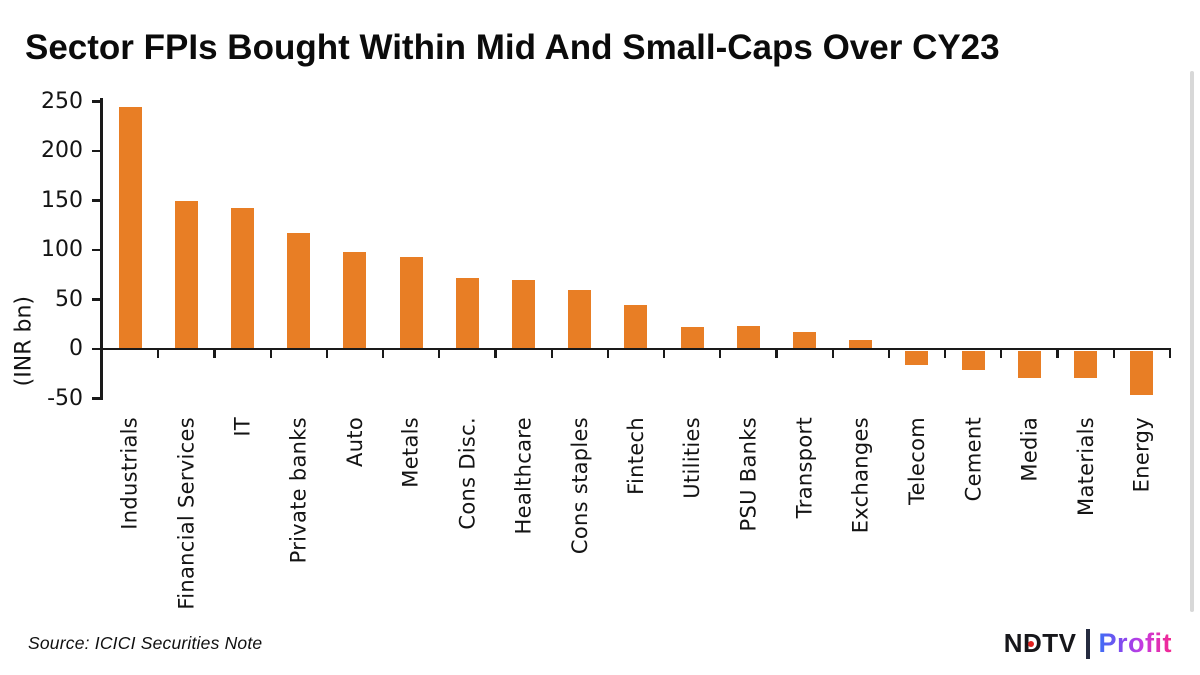 The height and width of the screenshot is (675, 1200). What do you see at coordinates (298, 490) in the screenshot?
I see `x-axis-label-private-banks: Private banks` at bounding box center [298, 490].